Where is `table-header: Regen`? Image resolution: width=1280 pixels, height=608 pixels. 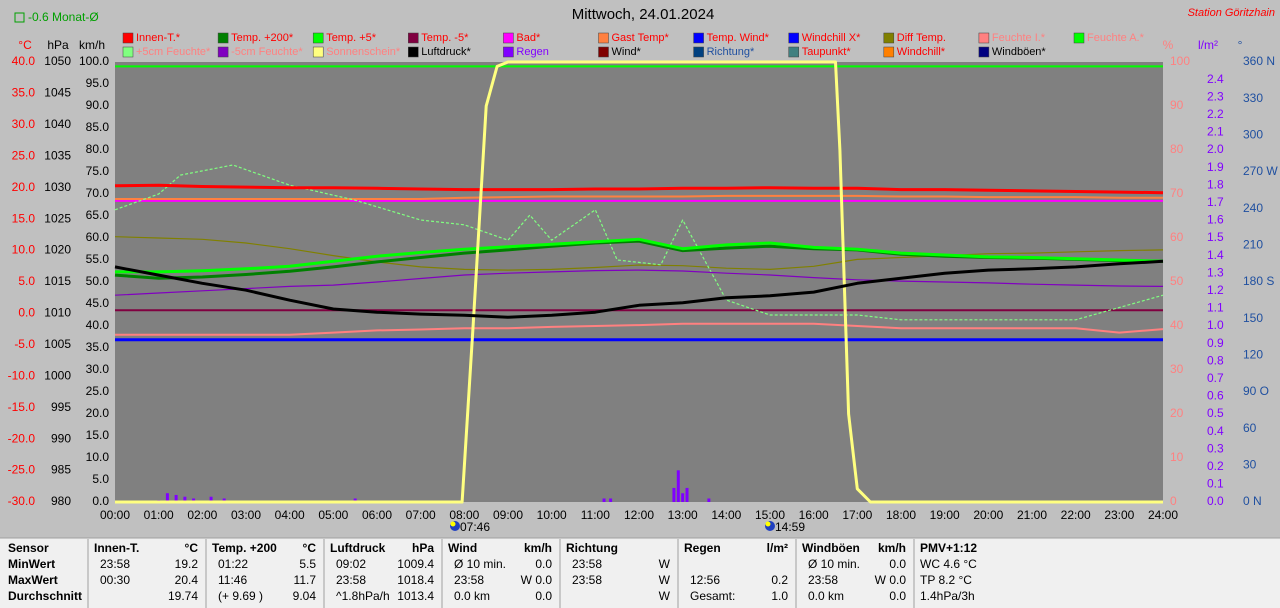 table-header: Regen is located at coordinates (702, 548).